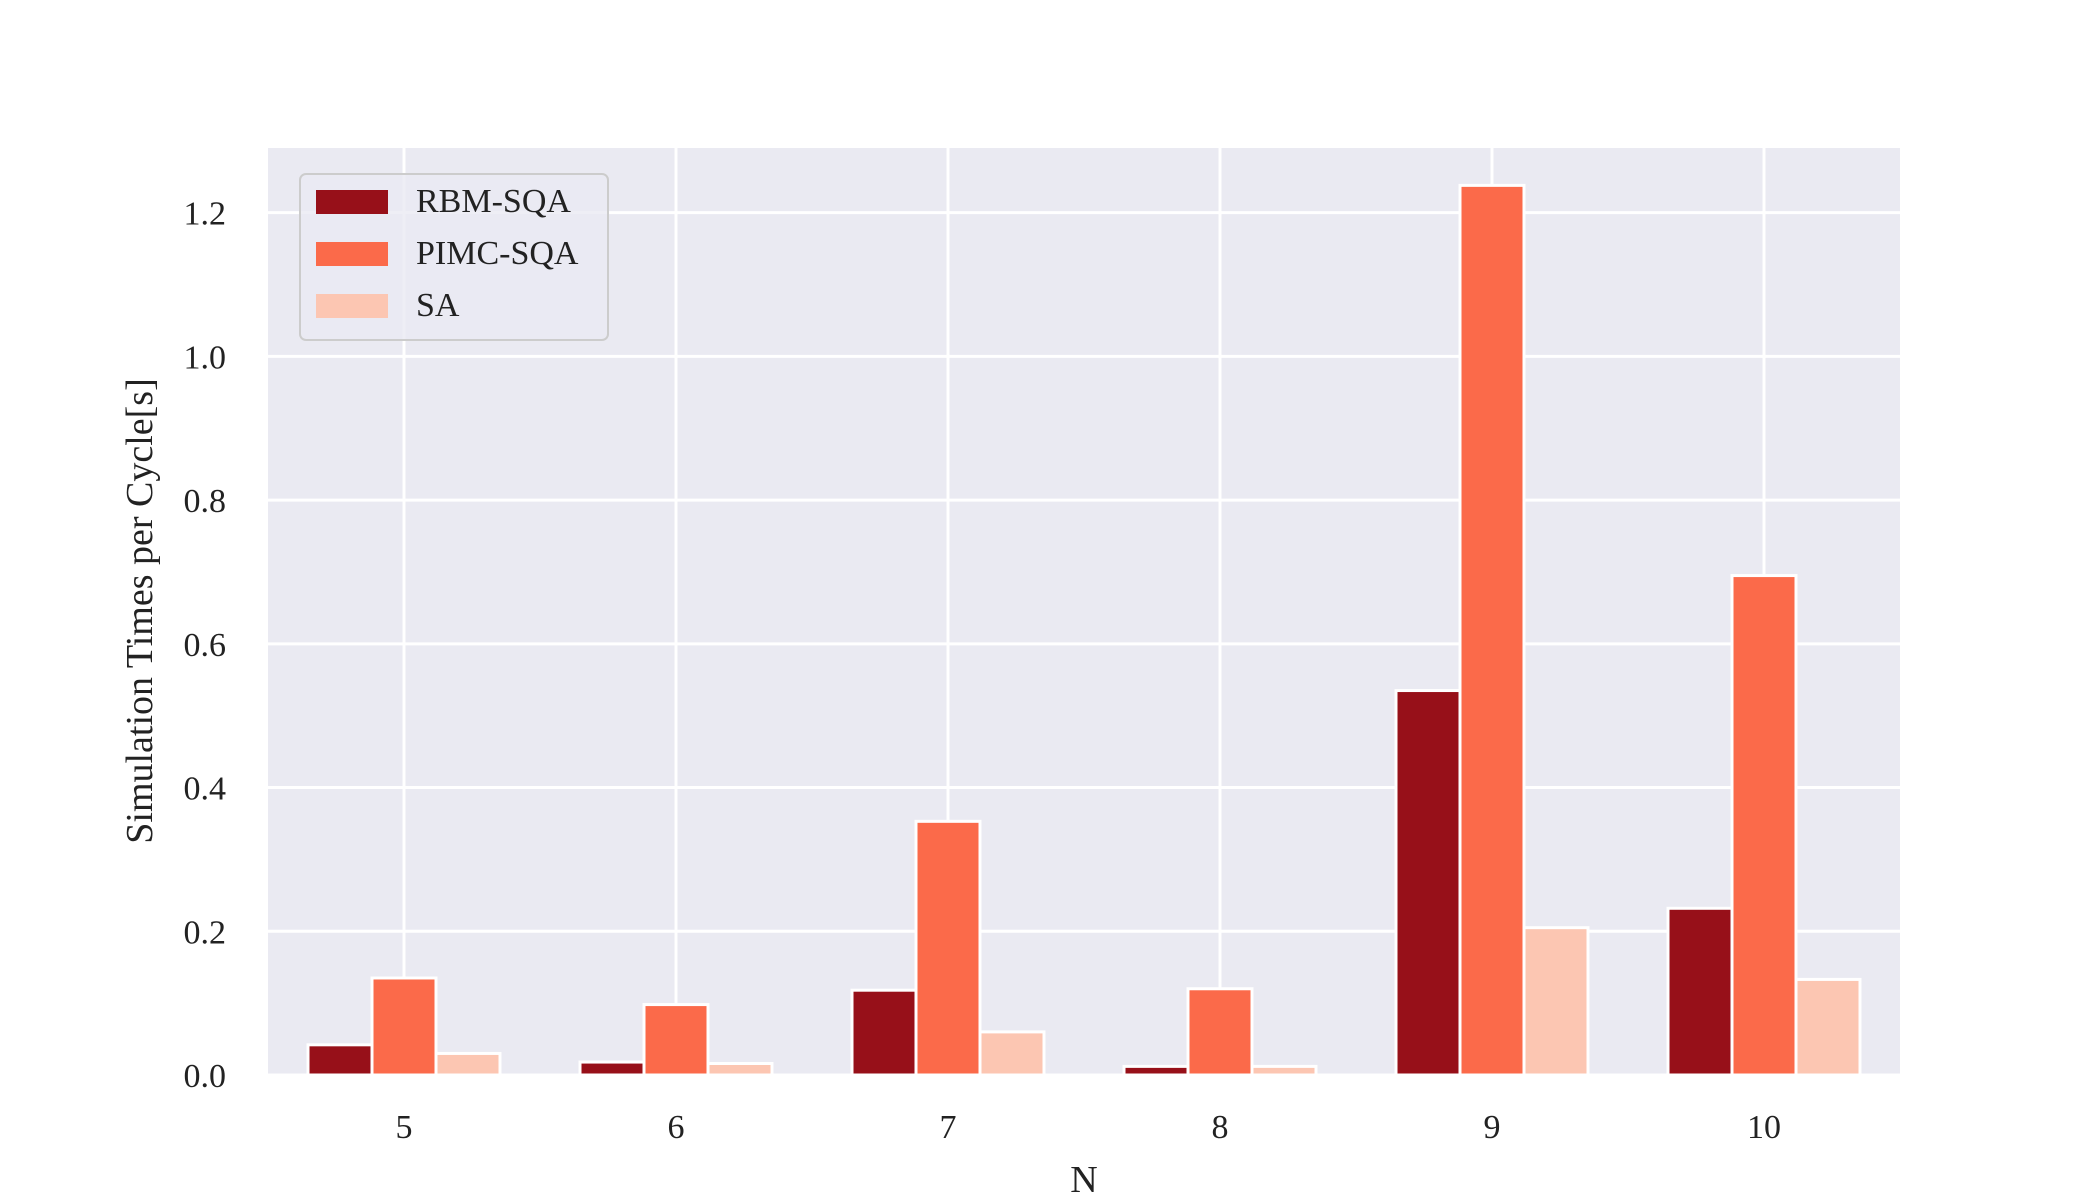 The image size is (2100, 1200). I want to click on x-tick-label: 6, so click(676, 1127).